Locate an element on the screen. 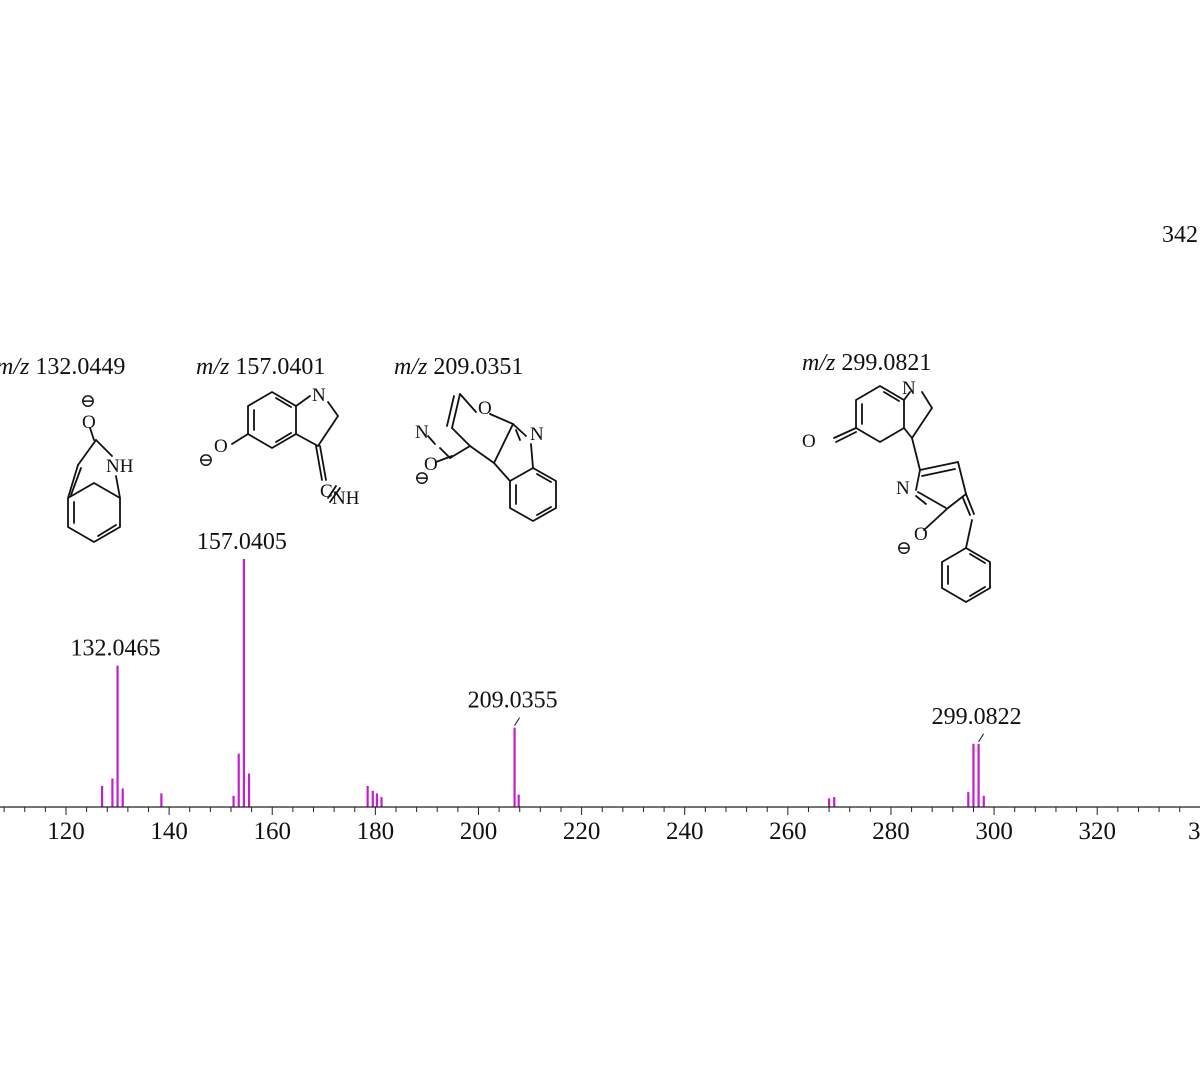  x-tick-label: 280 is located at coordinates (891, 831).